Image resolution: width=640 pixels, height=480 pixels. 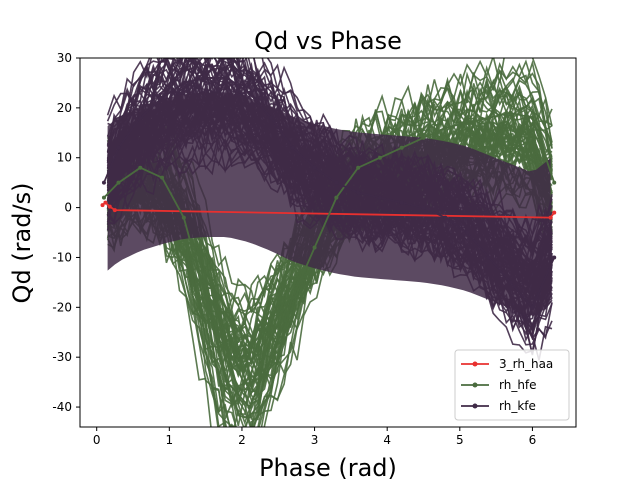 What do you see at coordinates (62, 407) in the screenshot?
I see `y-tick-label: -40` at bounding box center [62, 407].